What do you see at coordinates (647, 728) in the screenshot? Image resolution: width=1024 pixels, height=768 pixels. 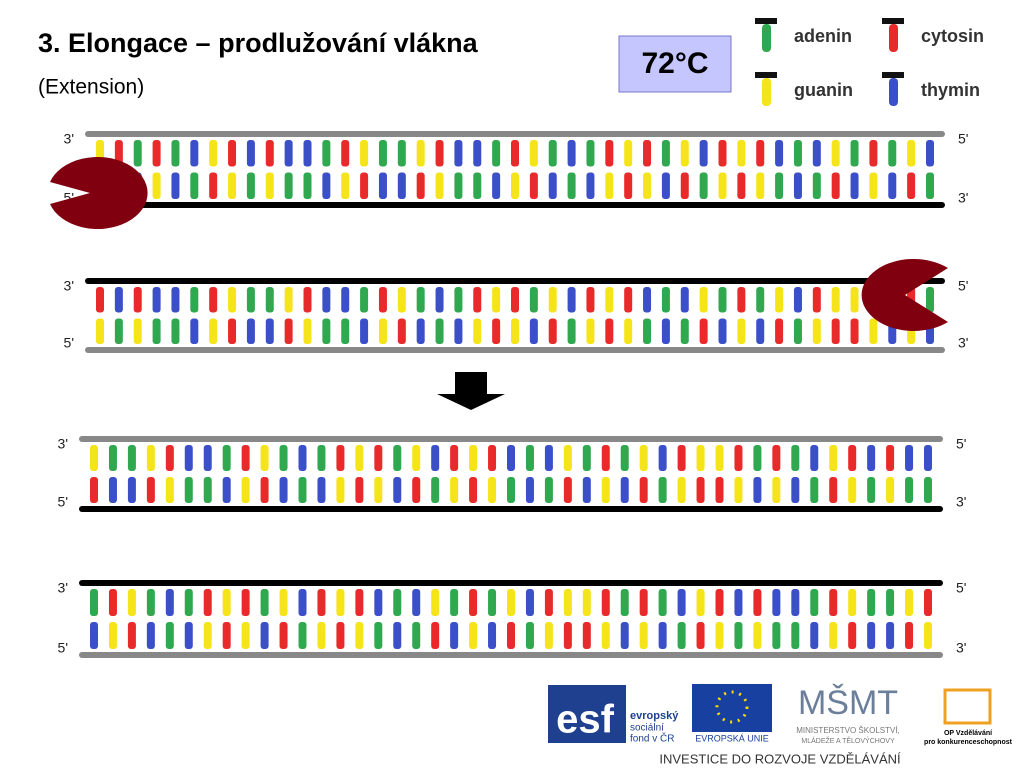 I see `esf-line: sociální` at bounding box center [647, 728].